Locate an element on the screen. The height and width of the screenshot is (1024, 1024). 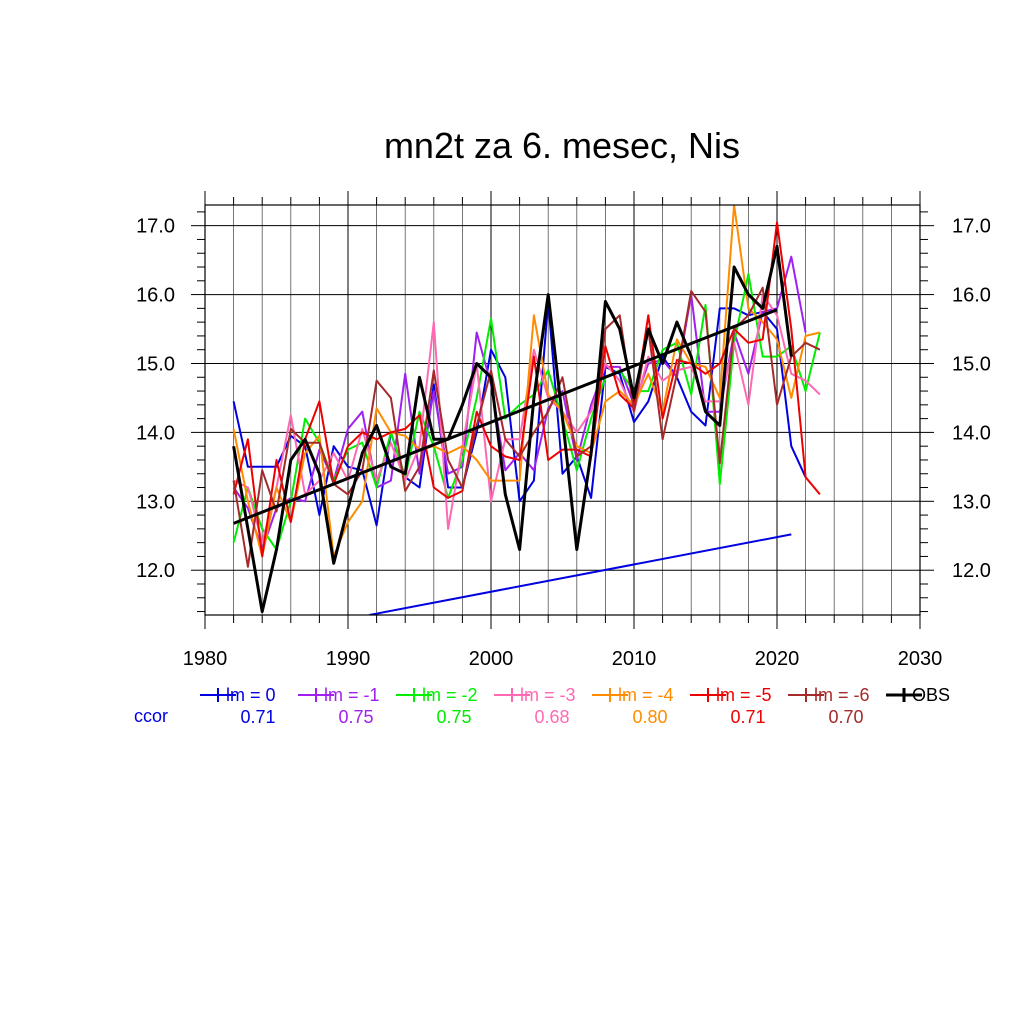
x-tick-label: 2000 is located at coordinates (491, 659).